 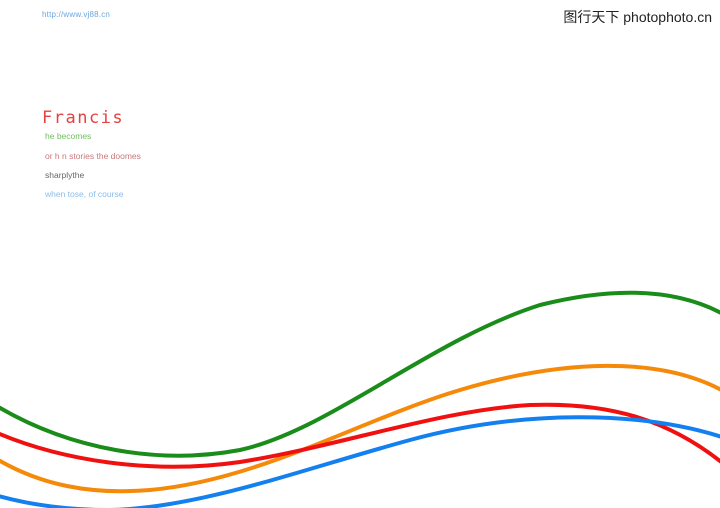 What do you see at coordinates (83, 118) in the screenshot?
I see `card-title: Francis` at bounding box center [83, 118].